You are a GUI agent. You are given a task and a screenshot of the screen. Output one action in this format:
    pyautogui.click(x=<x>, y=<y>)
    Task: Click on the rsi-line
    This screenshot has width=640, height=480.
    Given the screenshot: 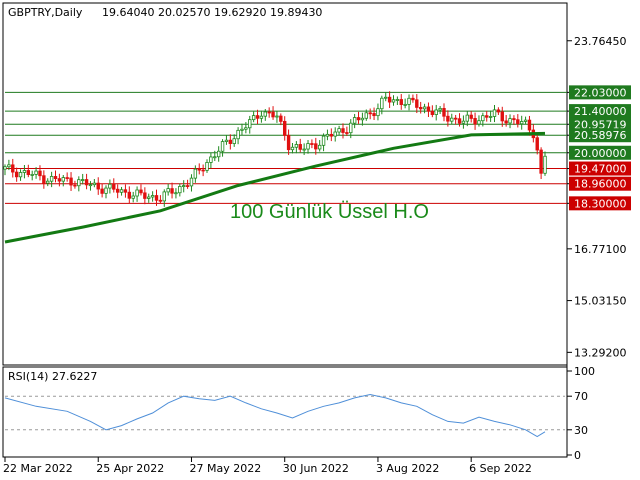 What is the action you would take?
    pyautogui.click(x=275, y=415)
    